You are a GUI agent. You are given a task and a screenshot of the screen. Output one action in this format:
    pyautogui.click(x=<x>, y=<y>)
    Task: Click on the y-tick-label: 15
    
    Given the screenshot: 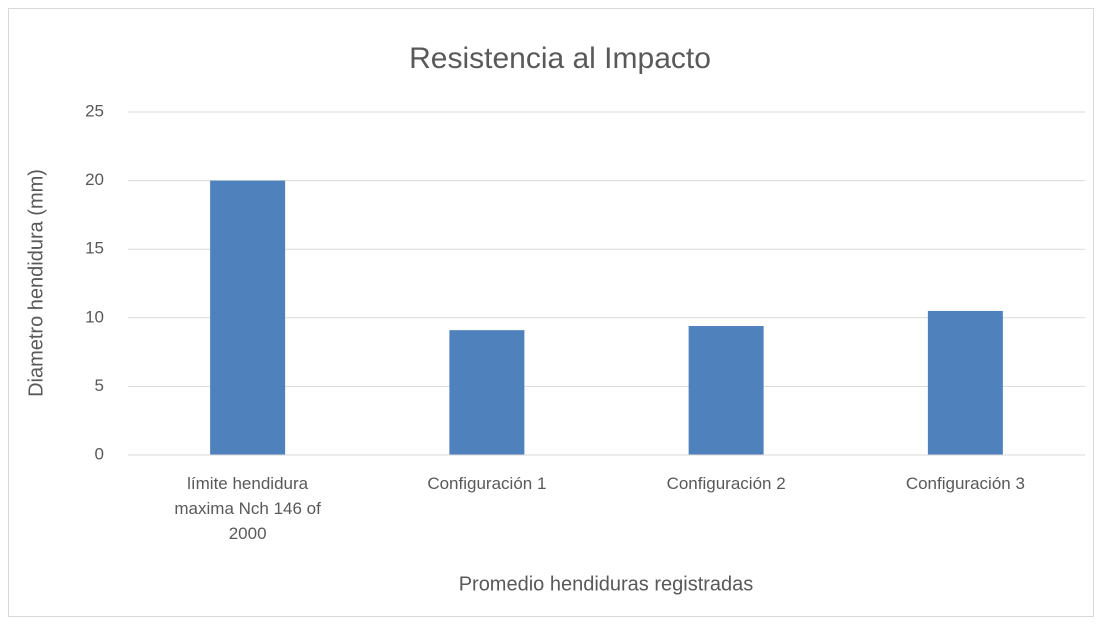 What is the action you would take?
    pyautogui.click(x=94, y=248)
    